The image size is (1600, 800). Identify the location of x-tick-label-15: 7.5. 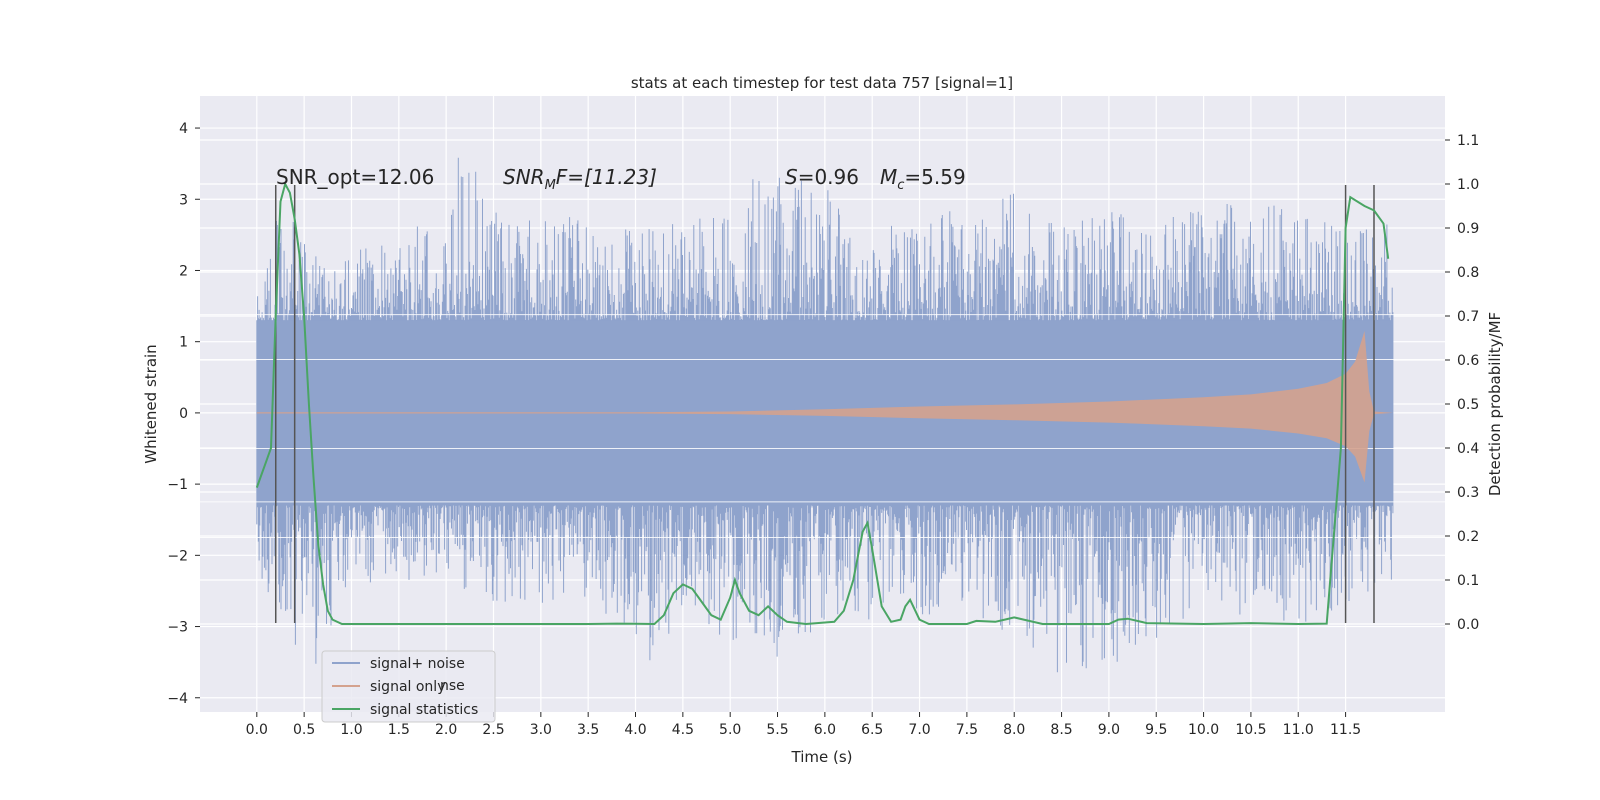
(967, 730).